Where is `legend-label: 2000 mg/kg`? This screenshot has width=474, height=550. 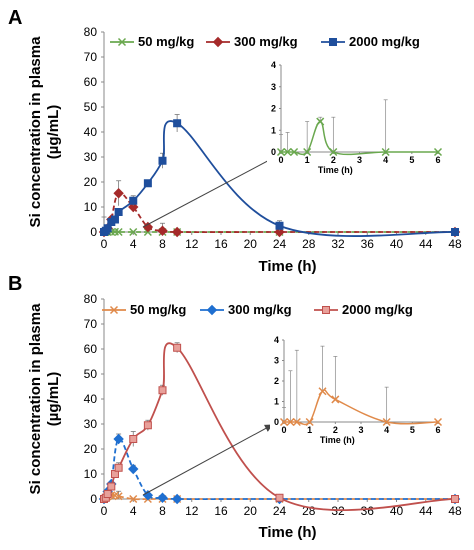 legend-label: 2000 mg/kg is located at coordinates (377, 309).